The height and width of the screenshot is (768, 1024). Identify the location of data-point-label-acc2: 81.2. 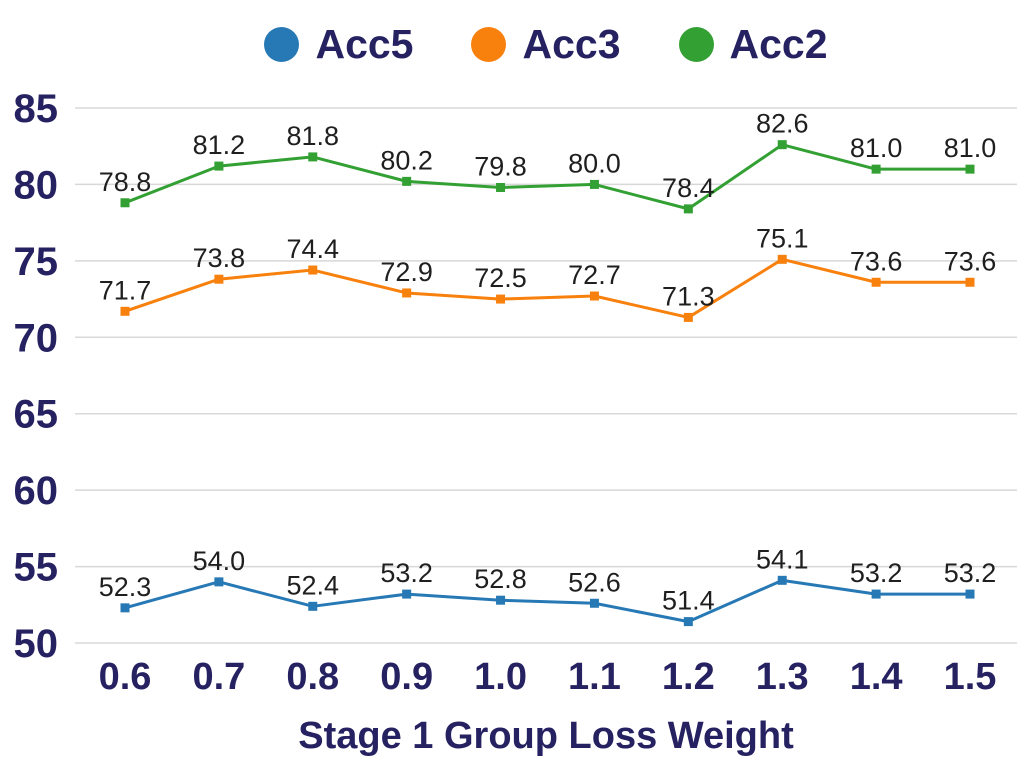
(219, 145).